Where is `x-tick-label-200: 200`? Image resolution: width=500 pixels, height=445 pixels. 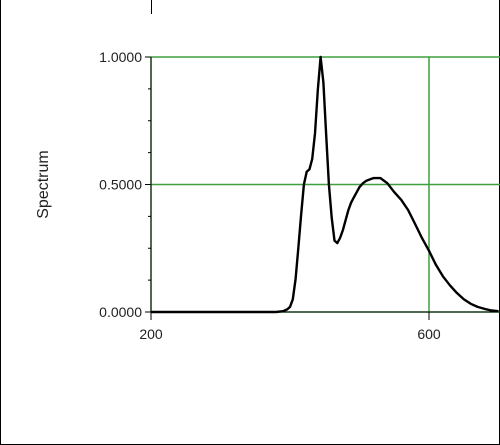 x-tick-label-200: 200 is located at coordinates (151, 334).